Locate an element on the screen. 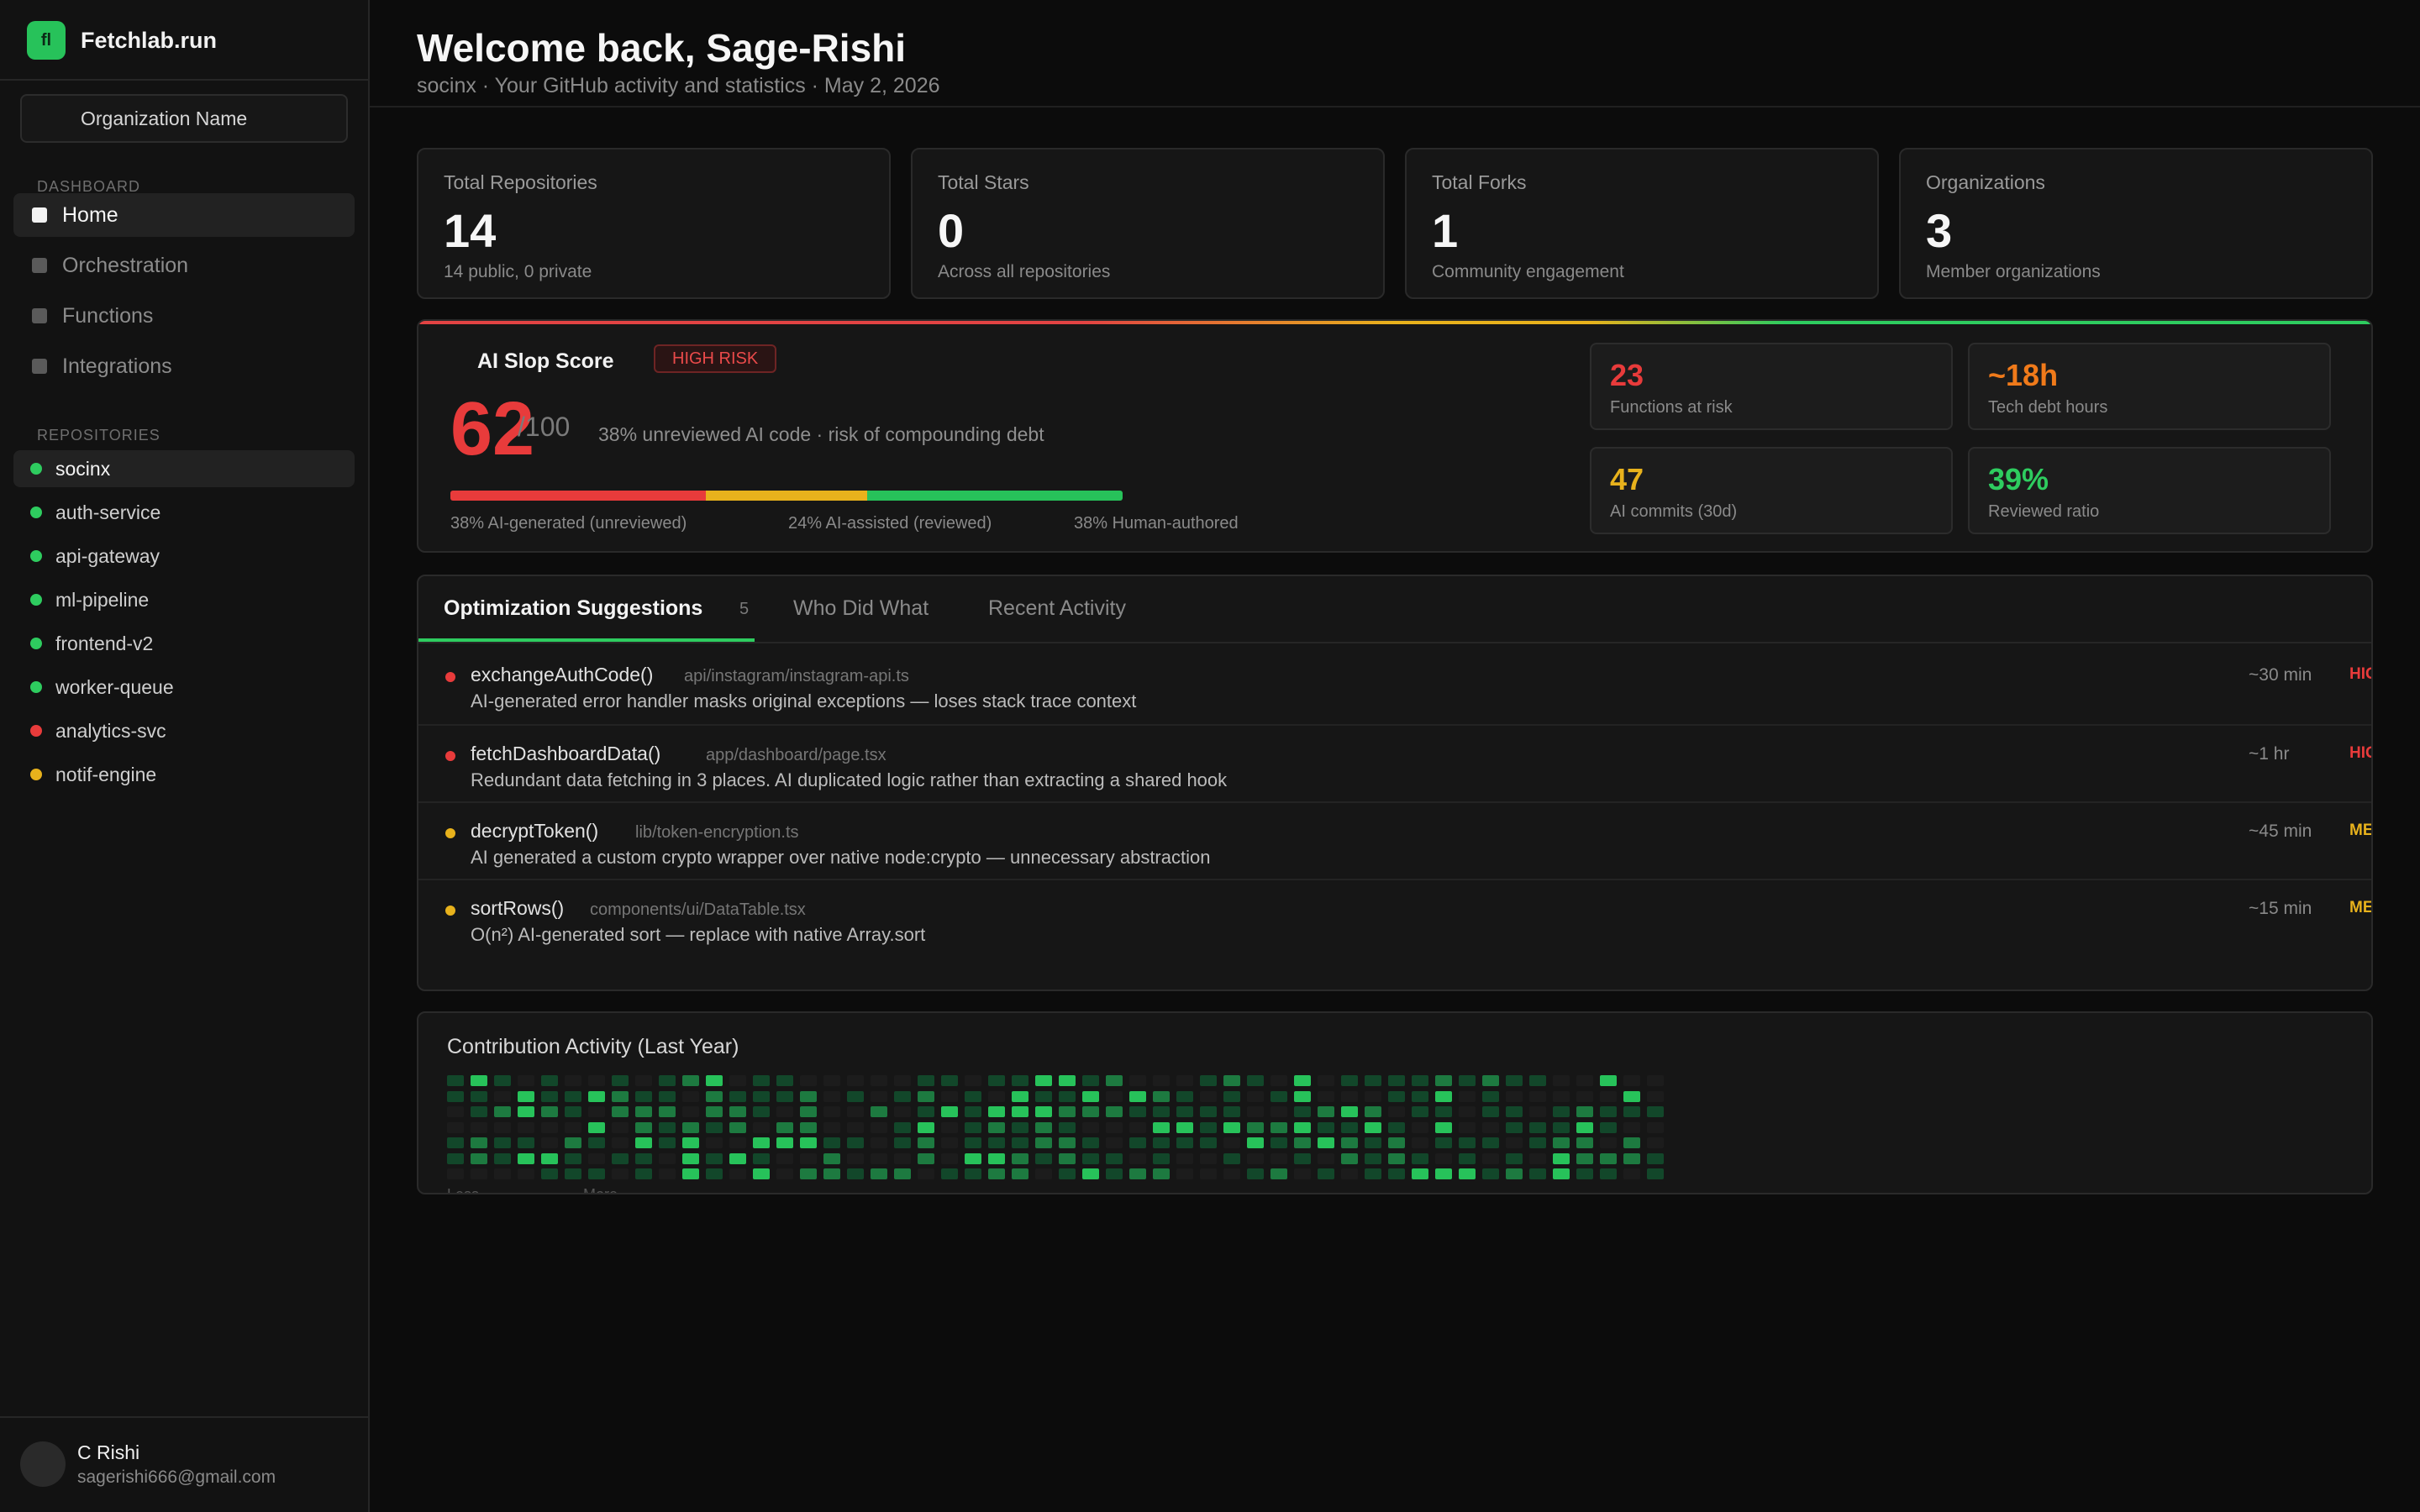  sidebar-item-integrations: Integrations is located at coordinates (184, 366).